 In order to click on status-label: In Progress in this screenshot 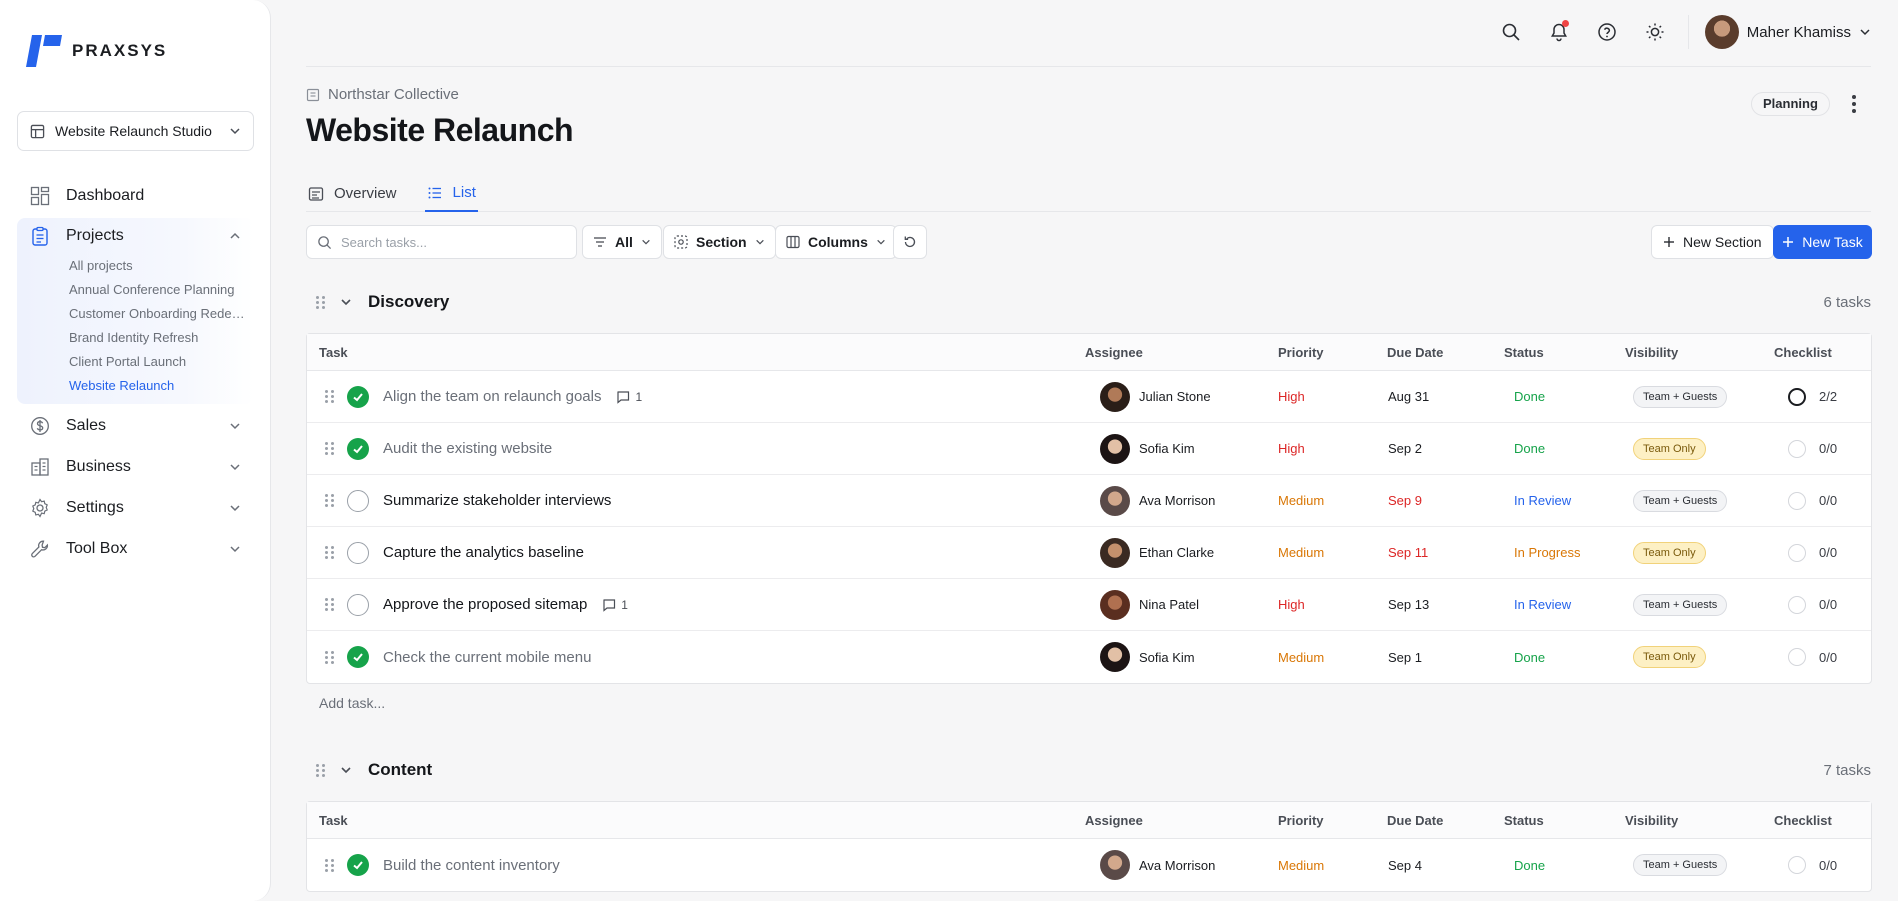, I will do `click(1542, 552)`.